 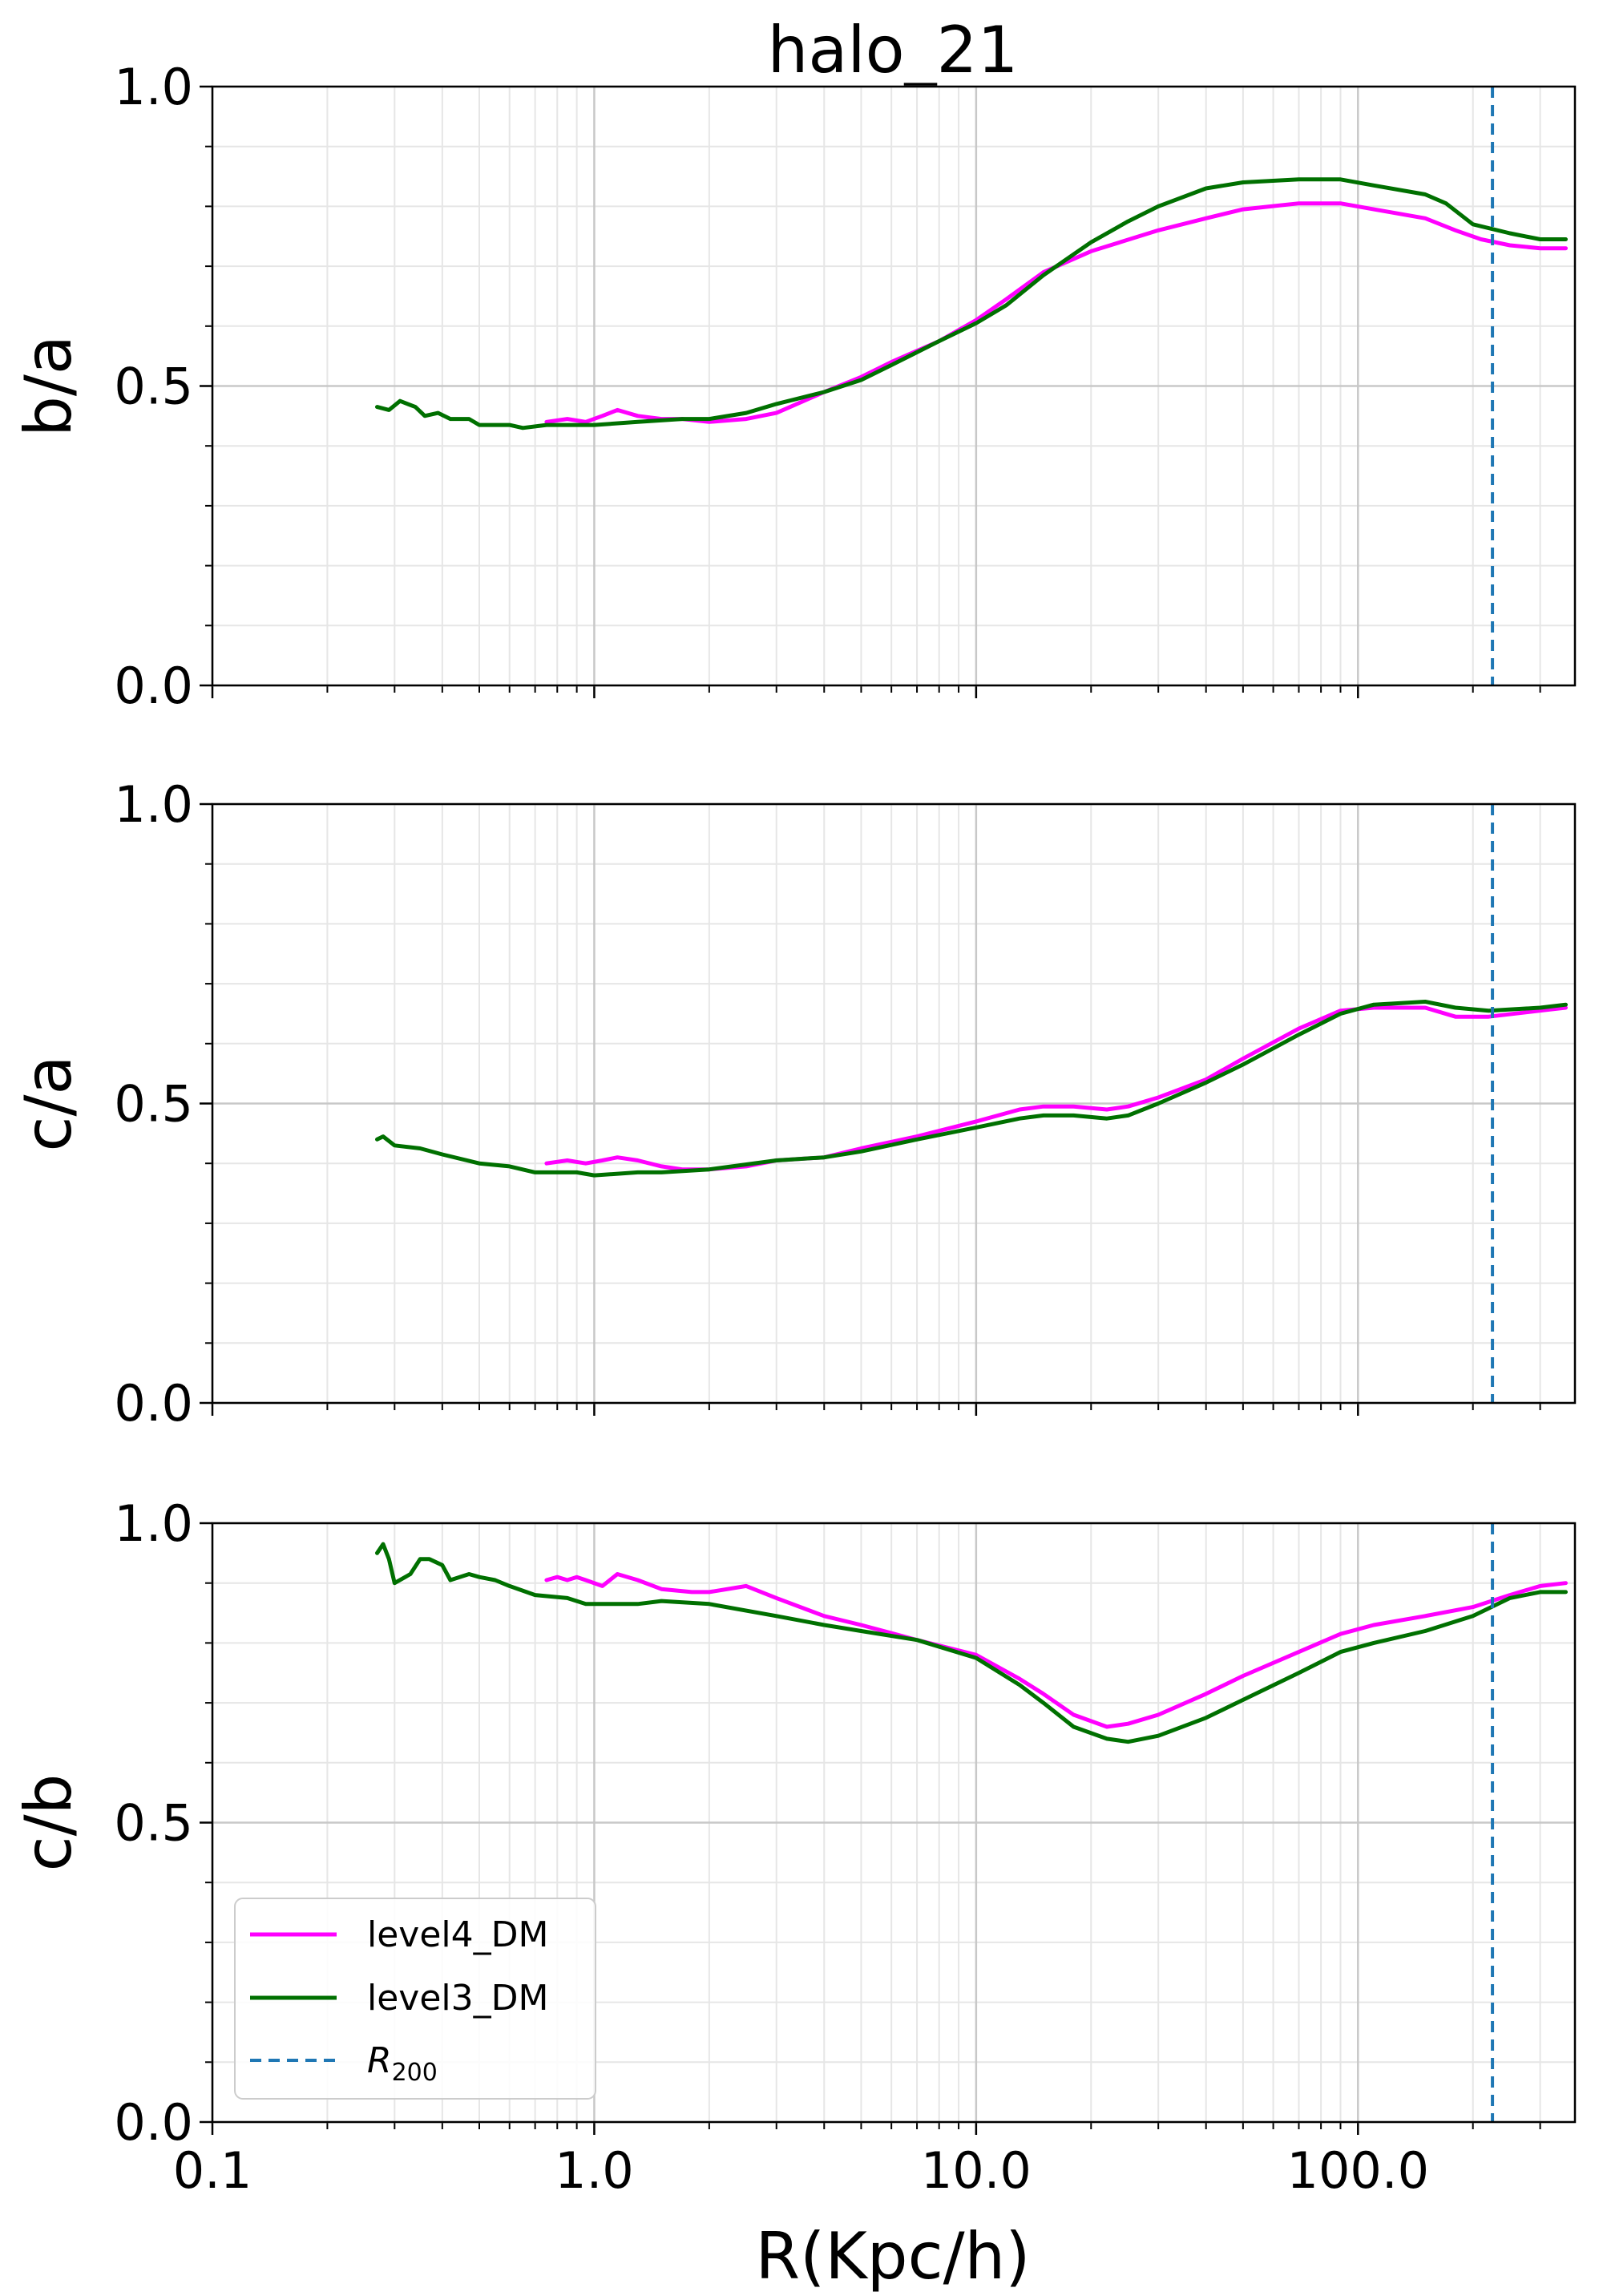 What do you see at coordinates (594, 2170) in the screenshot?
I see `x-tick-label: 1.0` at bounding box center [594, 2170].